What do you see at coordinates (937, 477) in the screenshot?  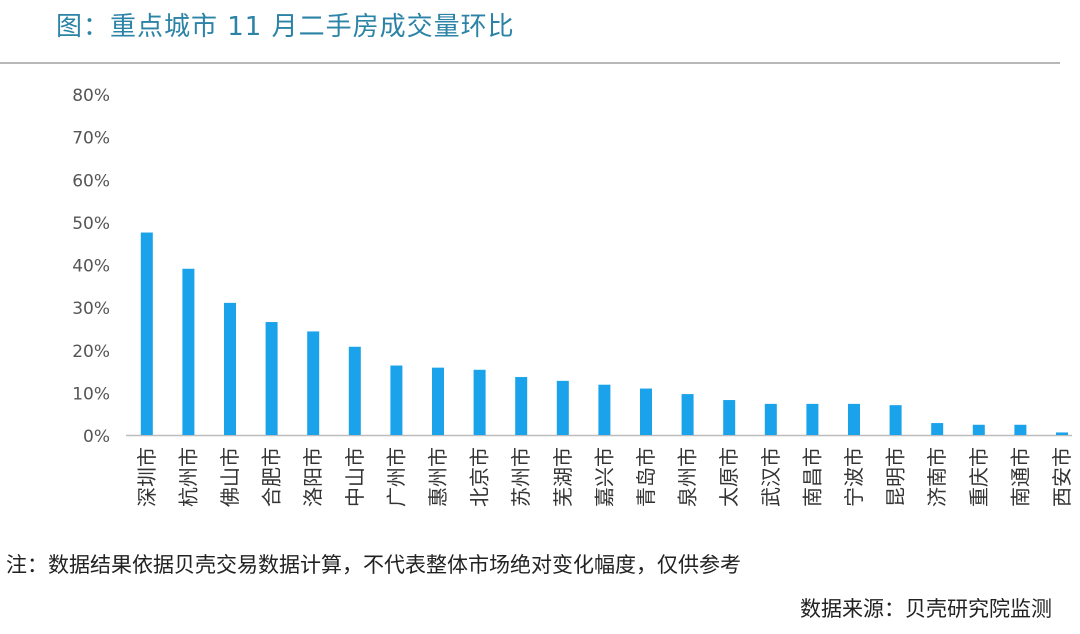 I see `x-tick-label: 济南市` at bounding box center [937, 477].